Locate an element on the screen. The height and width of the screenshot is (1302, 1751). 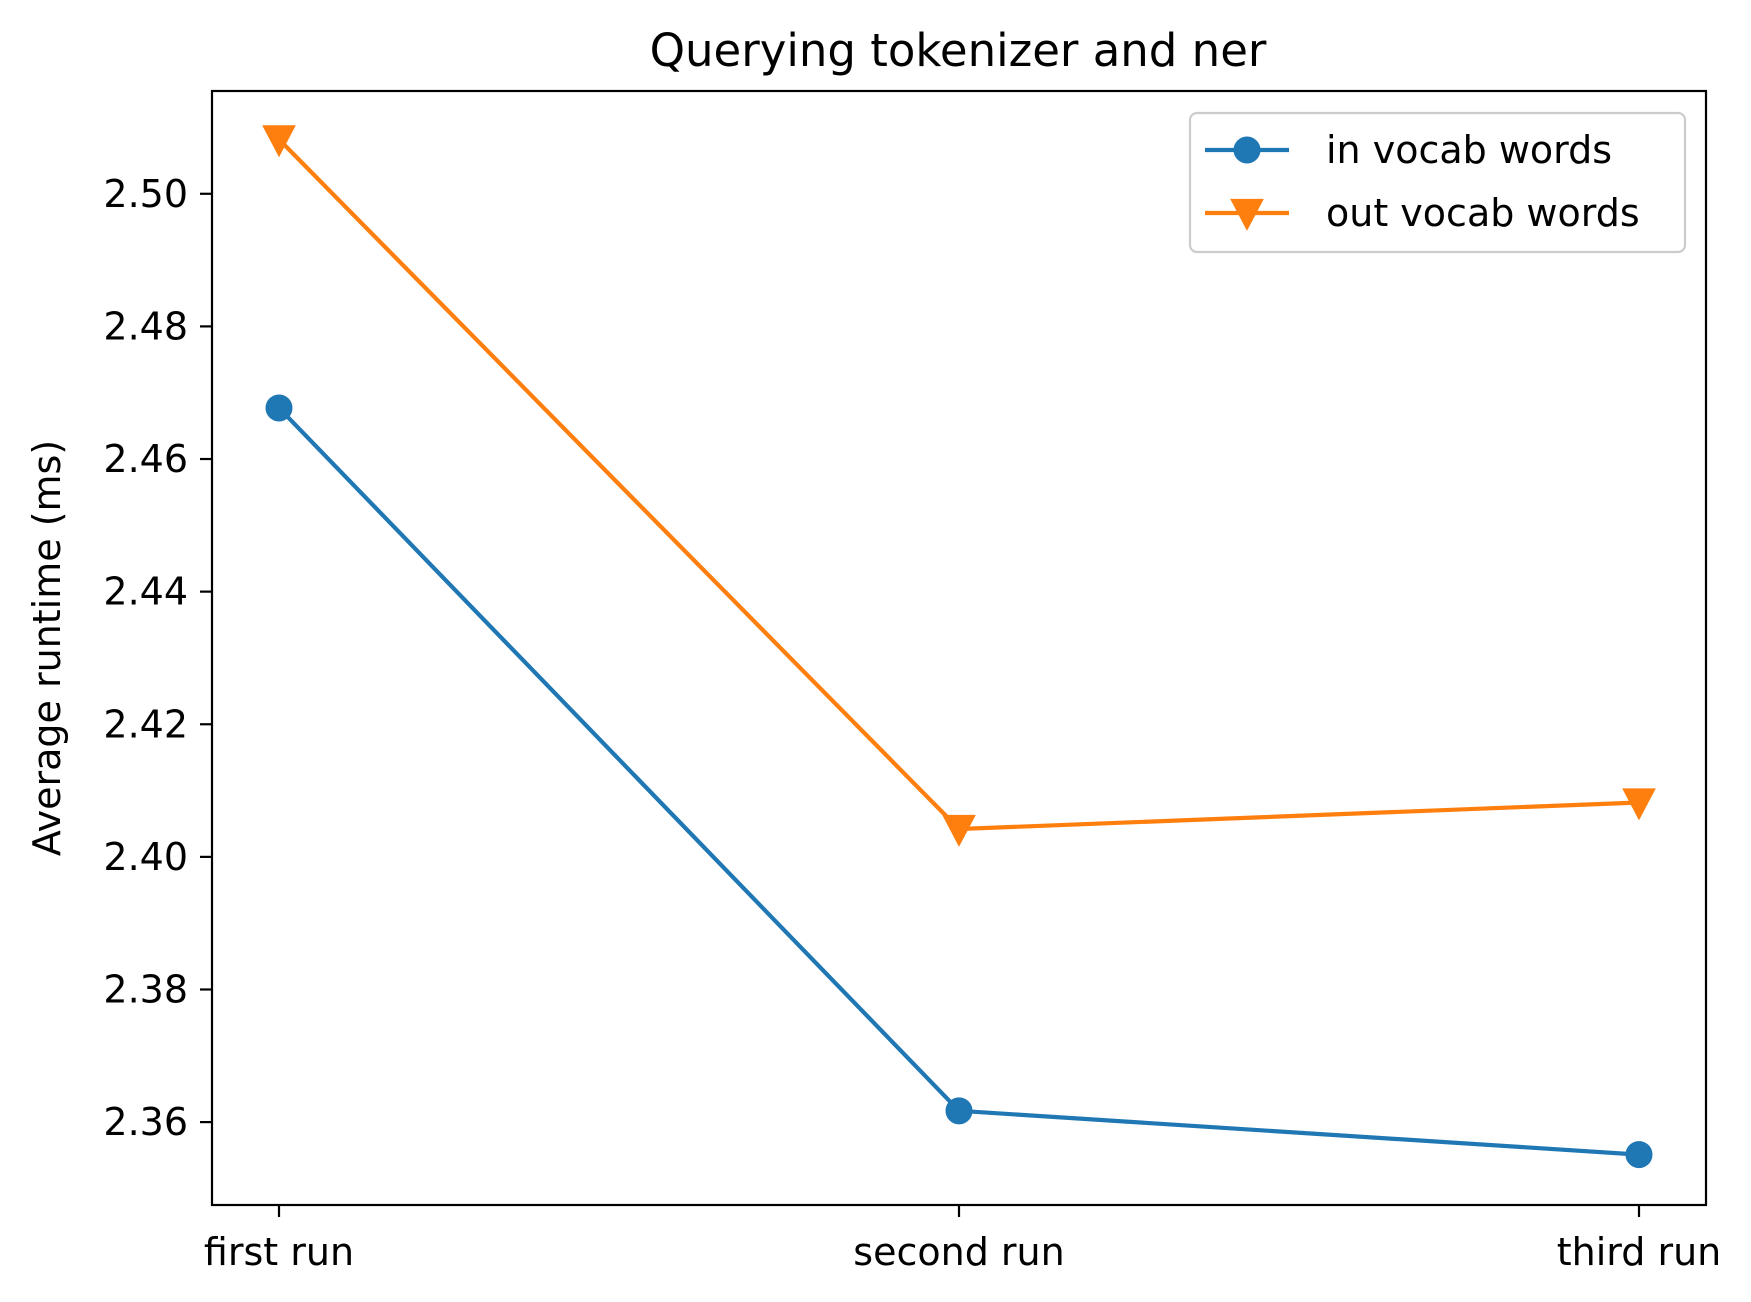
legend: in vocab words out vocab words is located at coordinates (1437, 182).